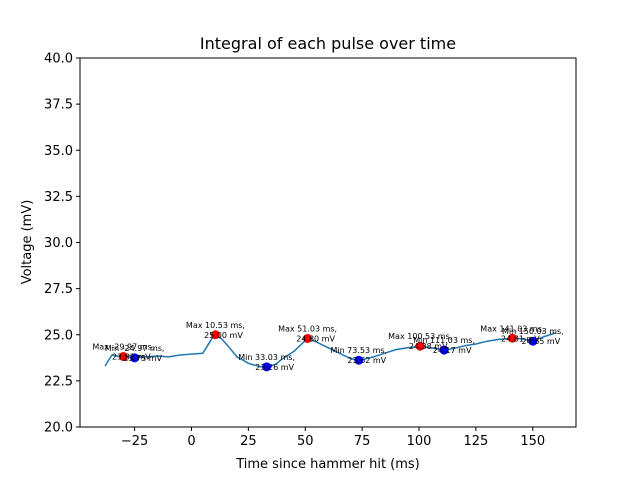 Image resolution: width=640 pixels, height=480 pixels. Describe the element at coordinates (328, 43) in the screenshot. I see `chart-title: Integral of each pulse over time` at that location.